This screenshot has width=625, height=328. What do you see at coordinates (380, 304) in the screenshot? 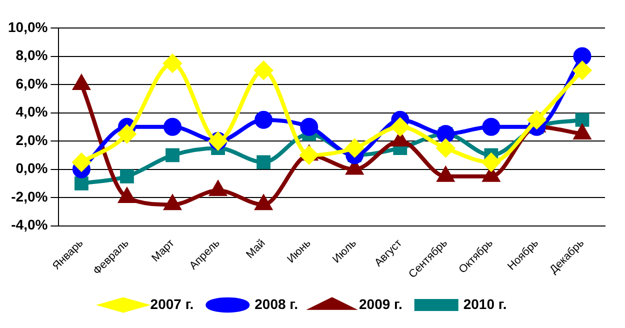
I see `legend-label: 2009 г.` at bounding box center [380, 304].